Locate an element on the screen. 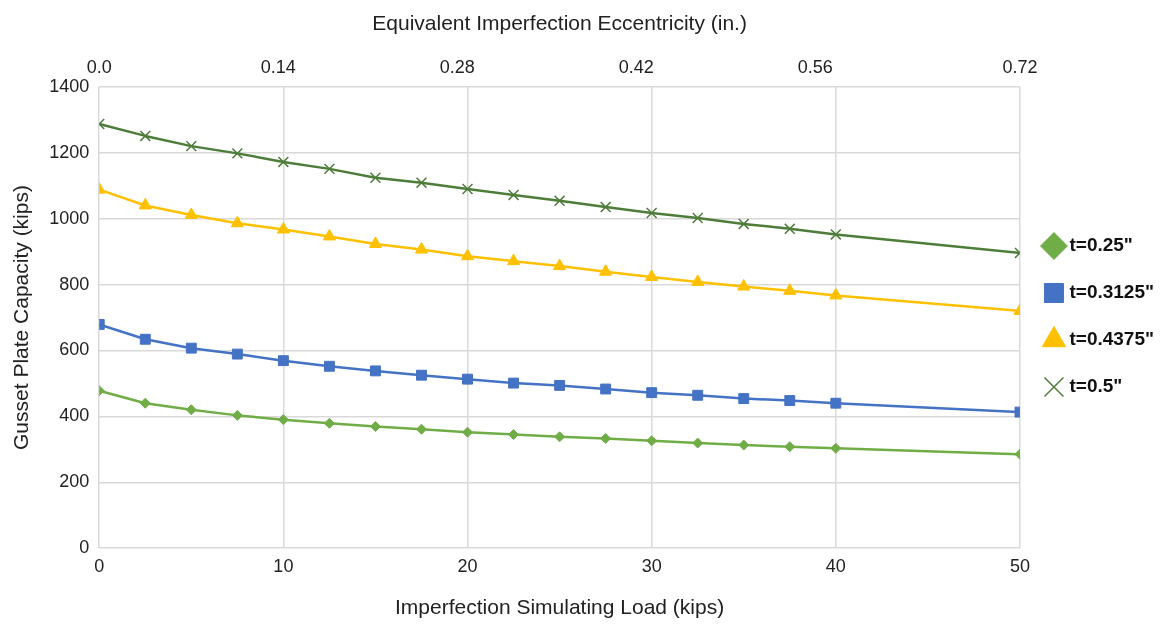  legend-label: t=0.4375" is located at coordinates (1111, 339).